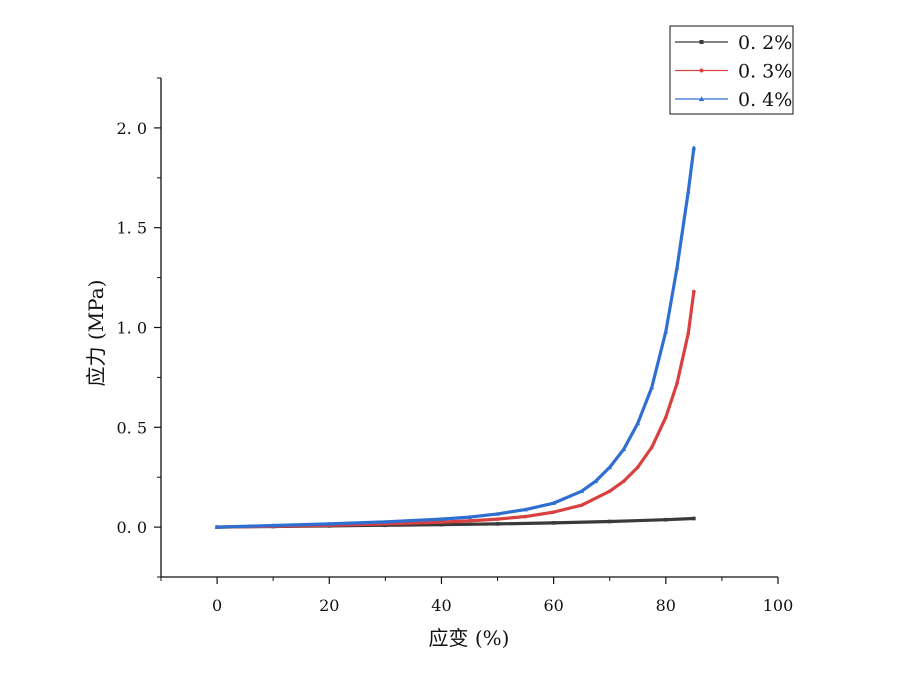 The height and width of the screenshot is (693, 905). What do you see at coordinates (217, 605) in the screenshot?
I see `x-tick-label: 0` at bounding box center [217, 605].